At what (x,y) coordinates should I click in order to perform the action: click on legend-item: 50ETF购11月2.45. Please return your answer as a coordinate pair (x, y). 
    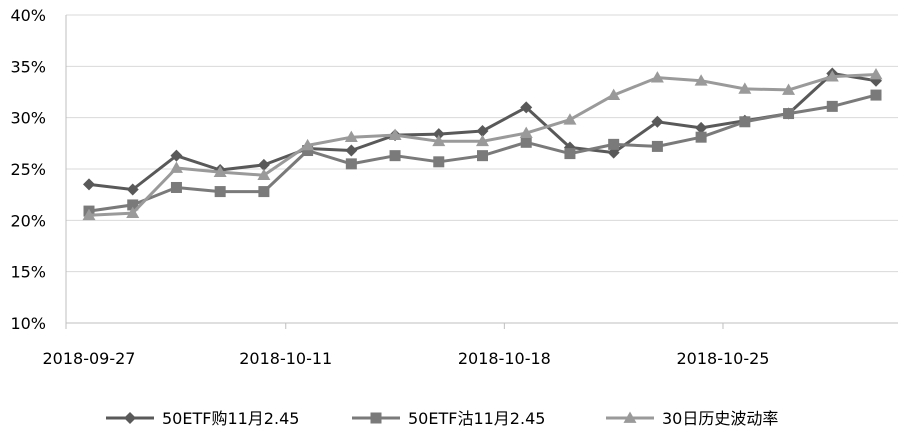
    Looking at the image, I should click on (202, 418).